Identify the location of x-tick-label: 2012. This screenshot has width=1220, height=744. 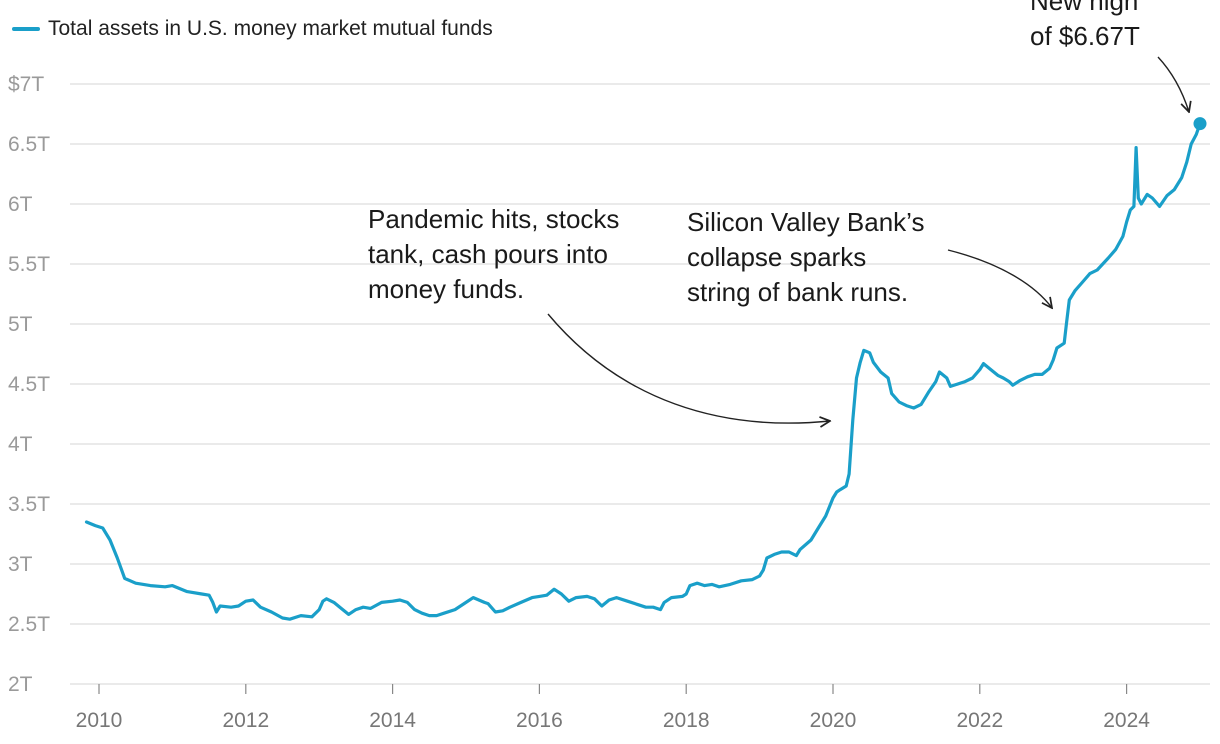
(245, 720).